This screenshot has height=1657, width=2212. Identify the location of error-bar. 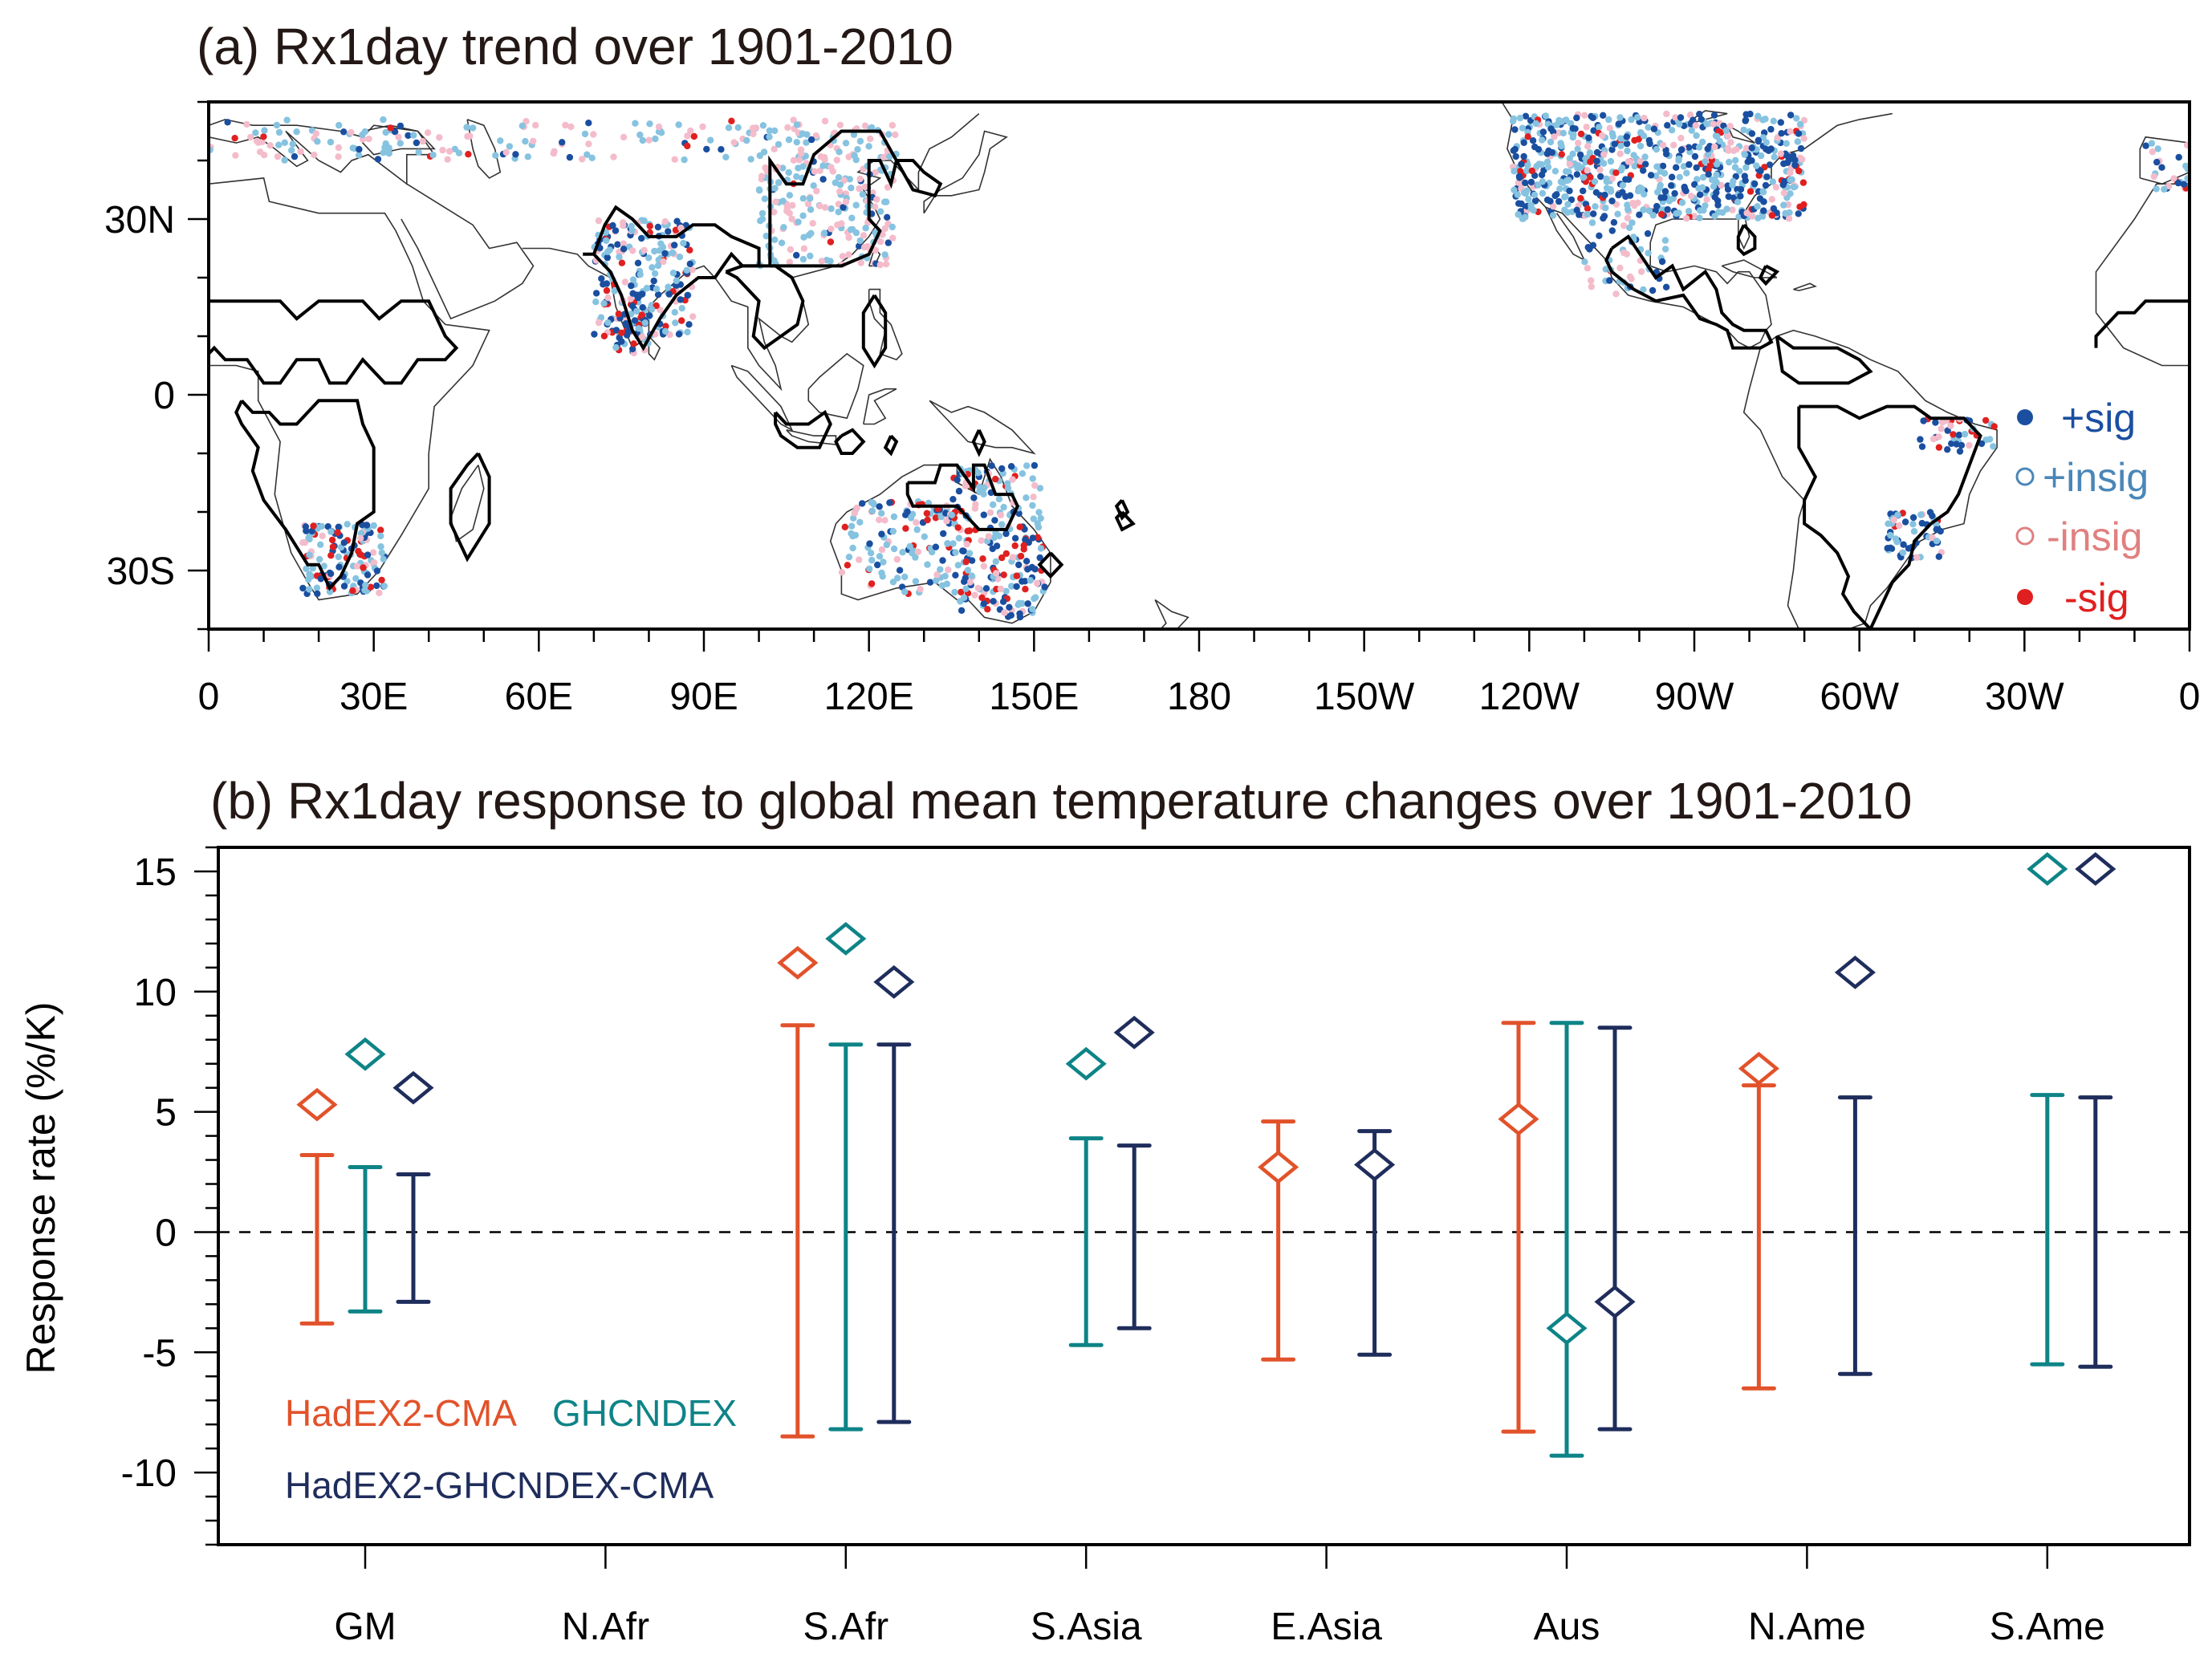
(1758, 1237).